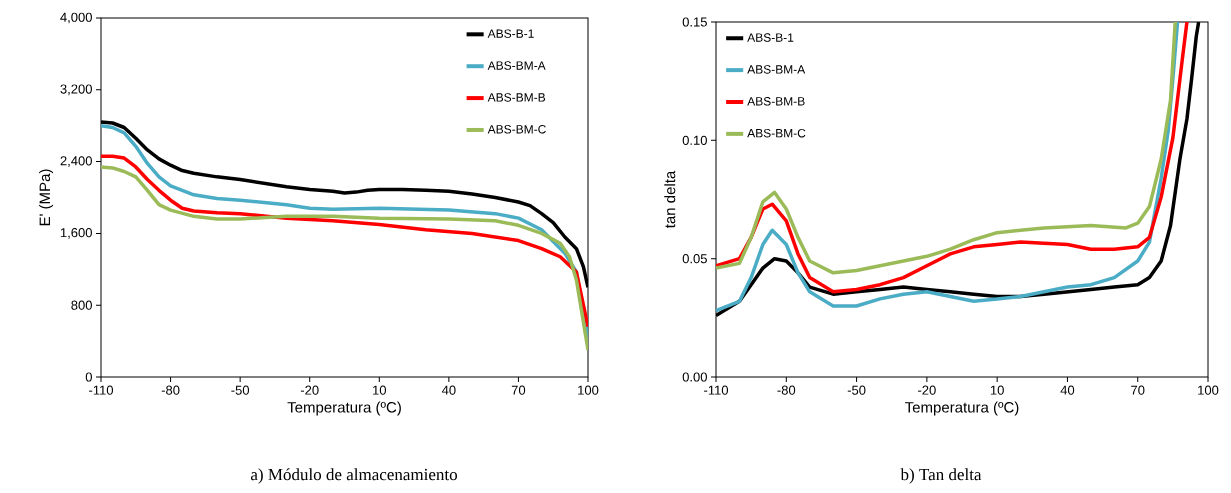 This screenshot has width=1231, height=493. I want to click on y-tick-label: 0.15, so click(694, 22).